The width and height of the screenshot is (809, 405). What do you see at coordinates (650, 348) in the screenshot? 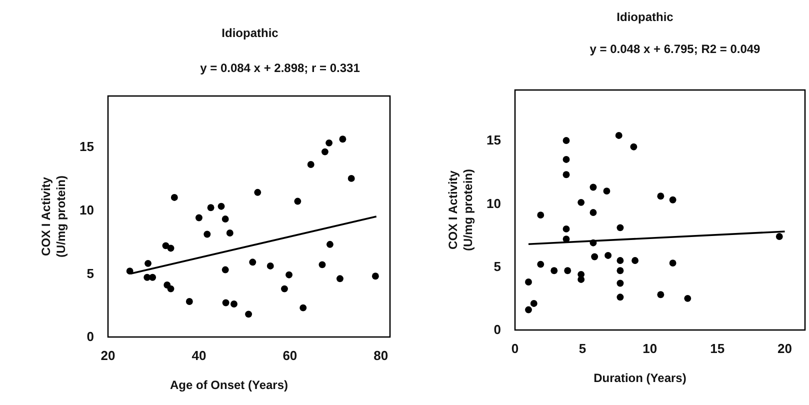
I see `x-tick-label: 10` at bounding box center [650, 348].